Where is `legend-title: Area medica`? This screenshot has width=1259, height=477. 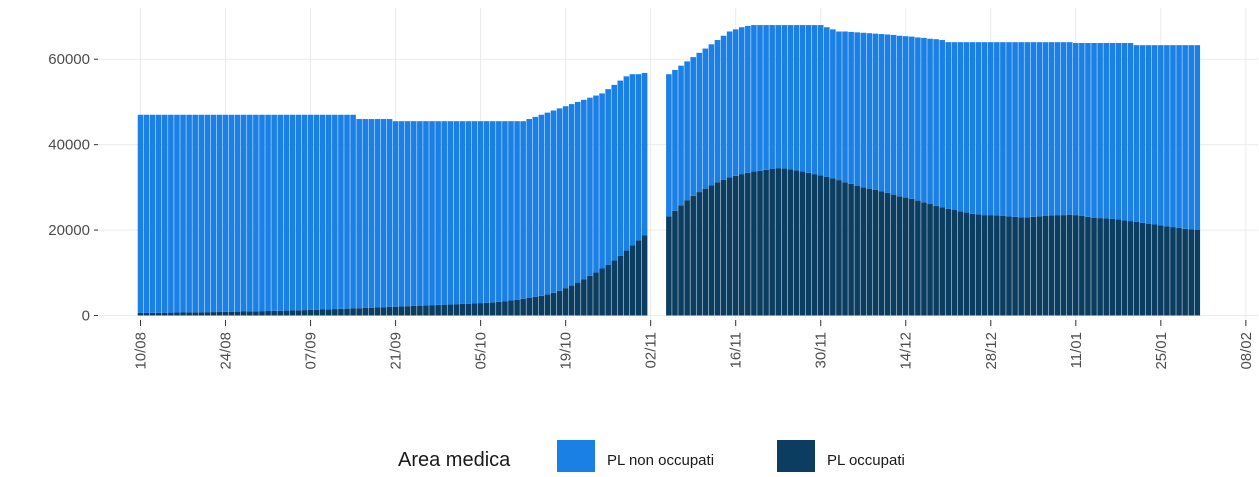 legend-title: Area medica is located at coordinates (454, 460).